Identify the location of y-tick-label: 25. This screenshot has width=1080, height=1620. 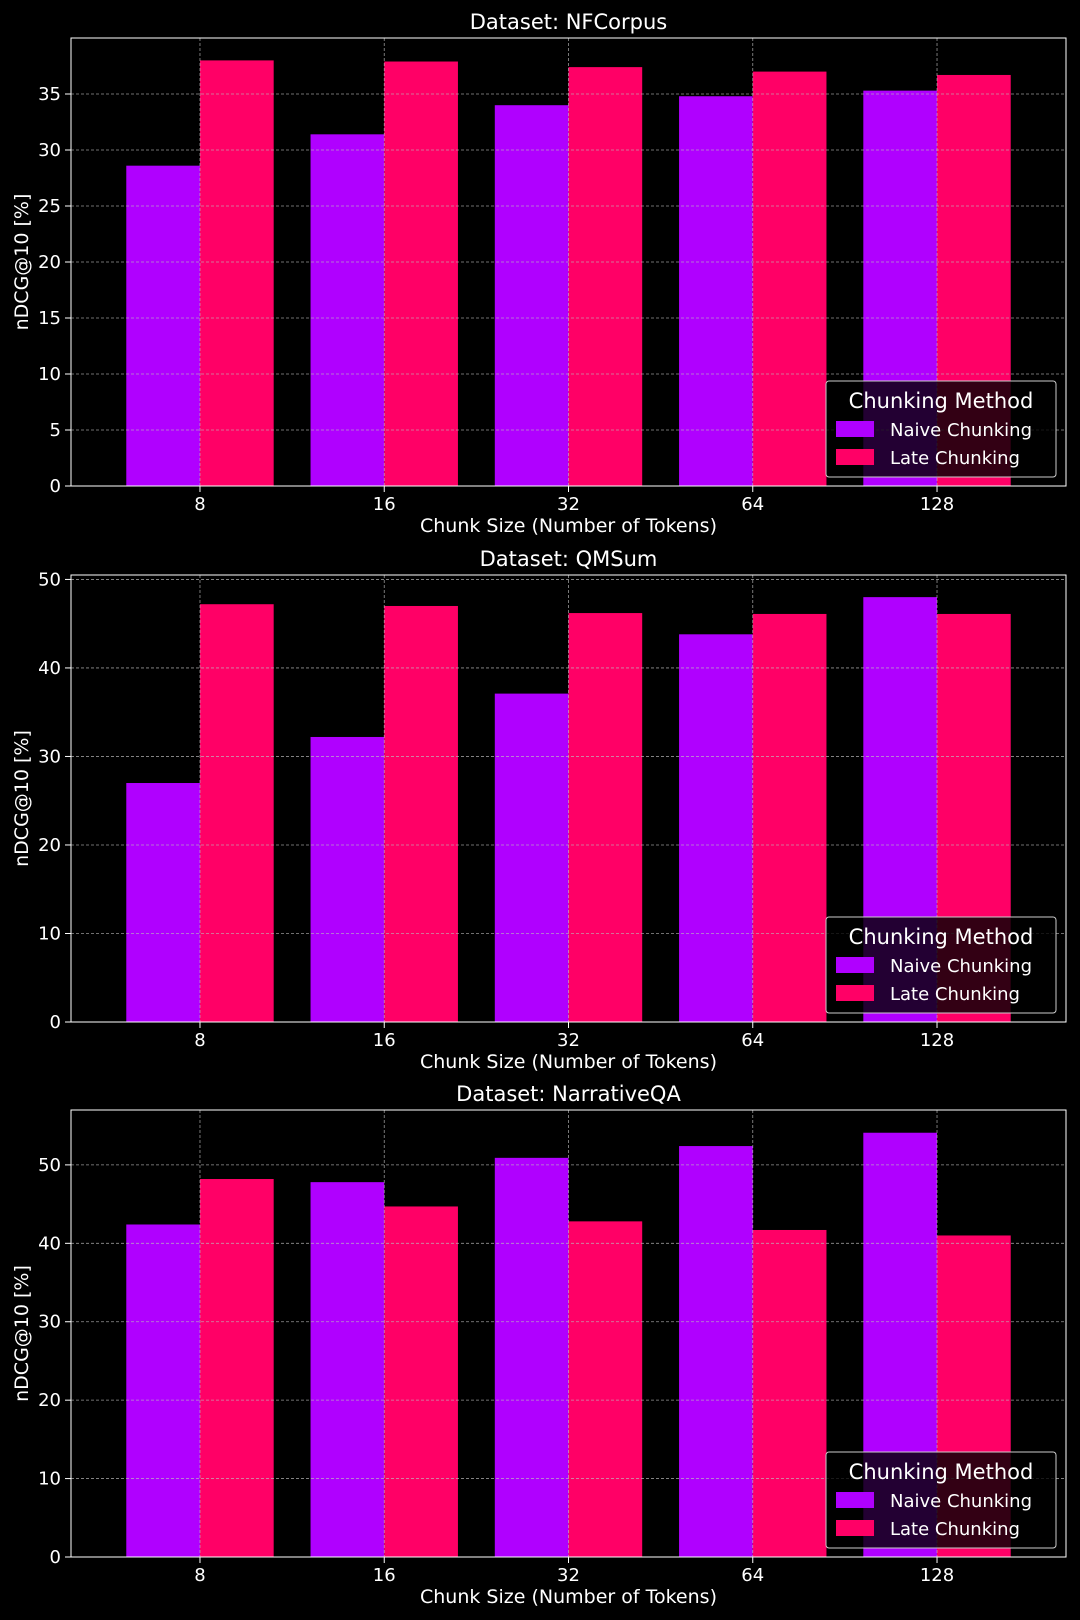
(49, 206).